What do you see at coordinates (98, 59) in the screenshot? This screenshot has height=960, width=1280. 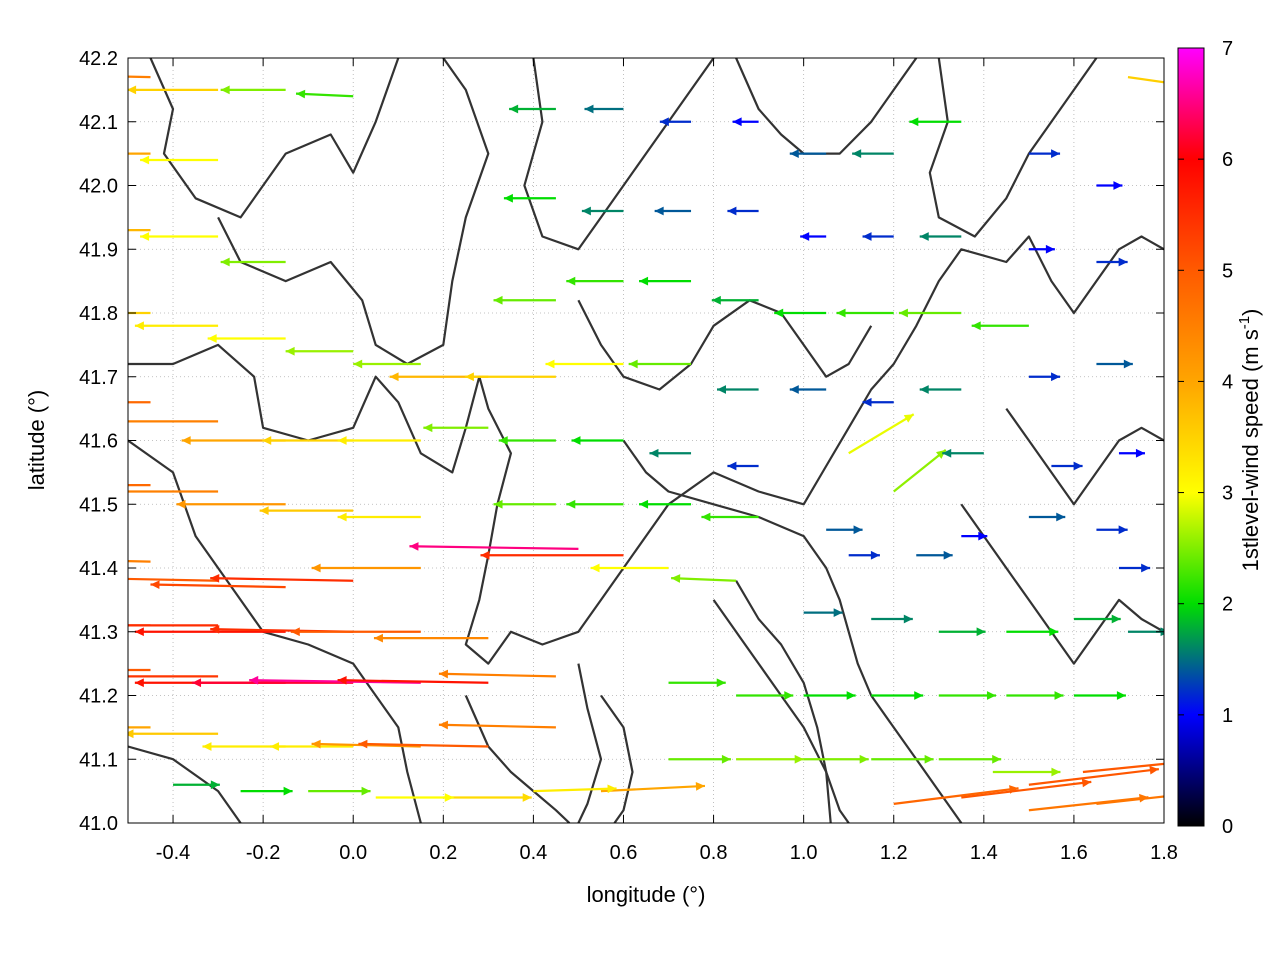 I see `y-tick-label: 42.2` at bounding box center [98, 59].